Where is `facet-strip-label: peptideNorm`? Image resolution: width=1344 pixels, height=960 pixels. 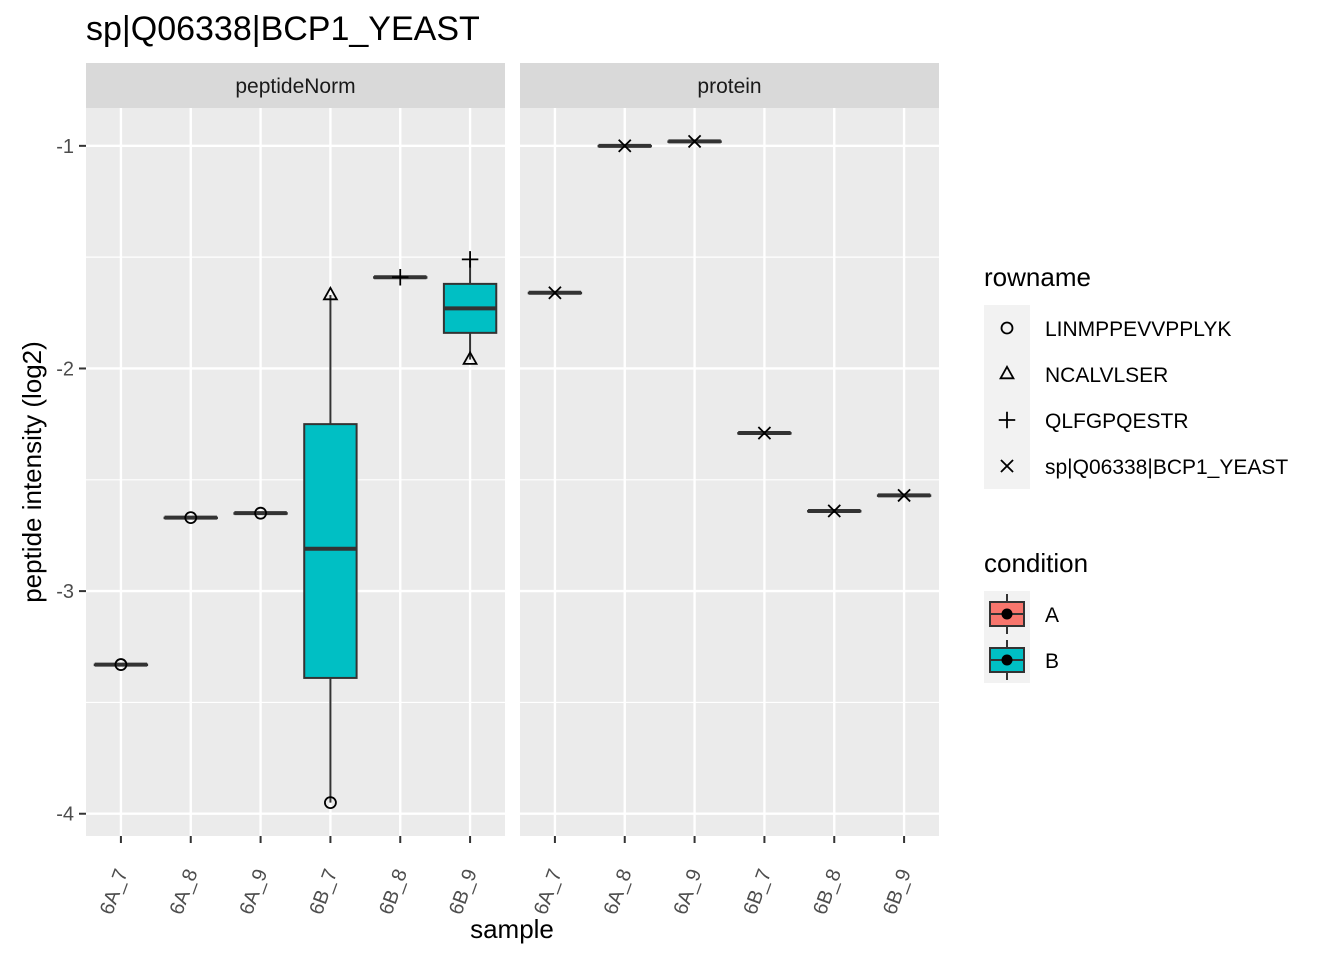 facet-strip-label: peptideNorm is located at coordinates (295, 86).